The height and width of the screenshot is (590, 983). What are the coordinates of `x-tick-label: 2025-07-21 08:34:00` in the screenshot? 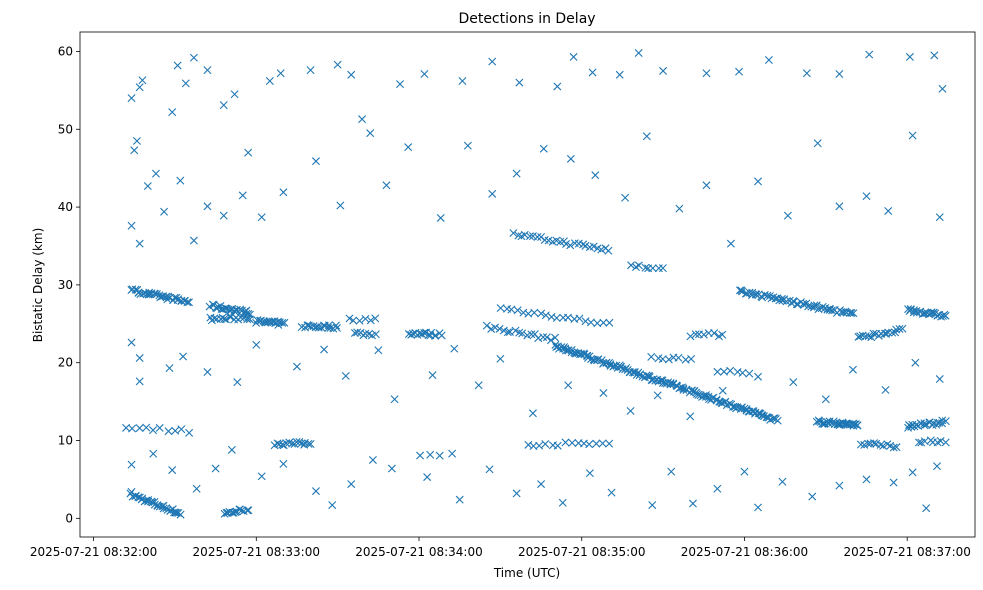 It's located at (418, 552).